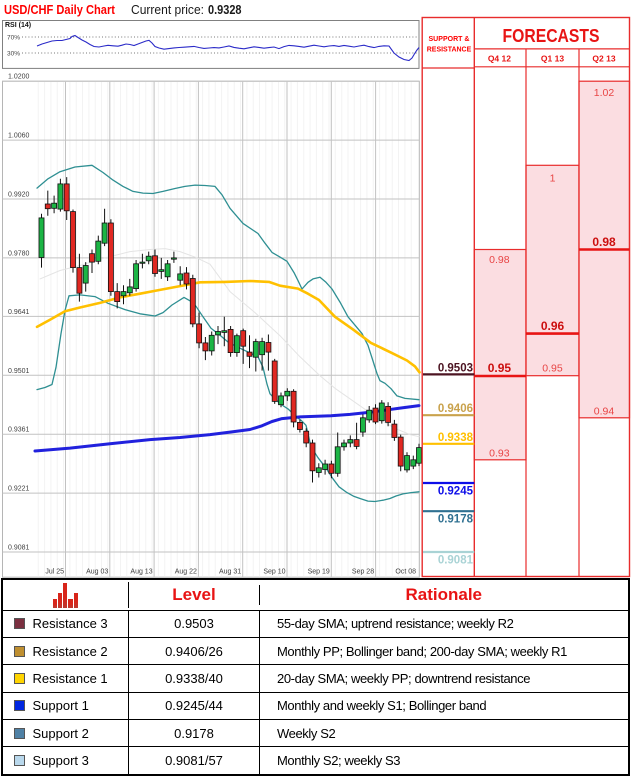 This screenshot has height=777, width=631. What do you see at coordinates (552, 59) in the screenshot?
I see `svg-text: Q1 13` at bounding box center [552, 59].